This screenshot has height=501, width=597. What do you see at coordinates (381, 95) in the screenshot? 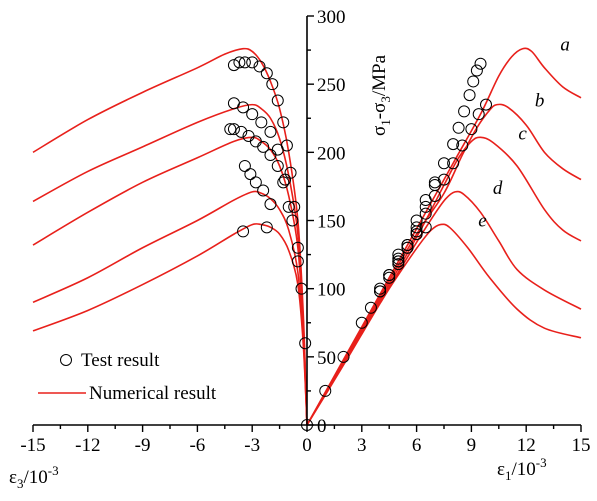
I see `y-axis-title: σ1-σ3/MPa` at bounding box center [381, 95].